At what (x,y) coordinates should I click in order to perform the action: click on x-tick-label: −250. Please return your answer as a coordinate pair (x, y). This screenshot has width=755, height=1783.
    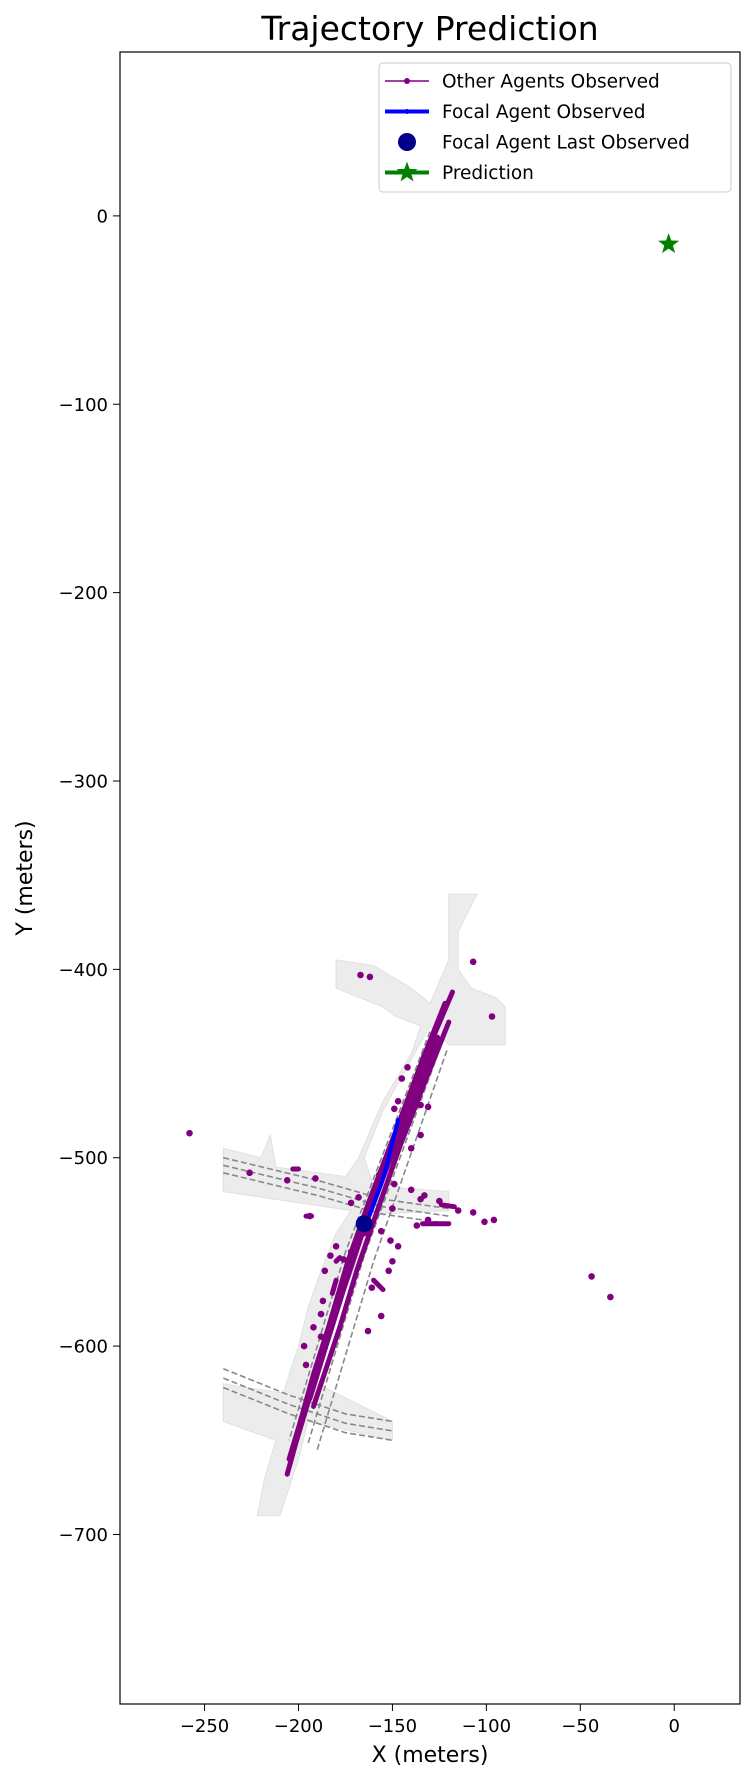
    Looking at the image, I should click on (204, 1726).